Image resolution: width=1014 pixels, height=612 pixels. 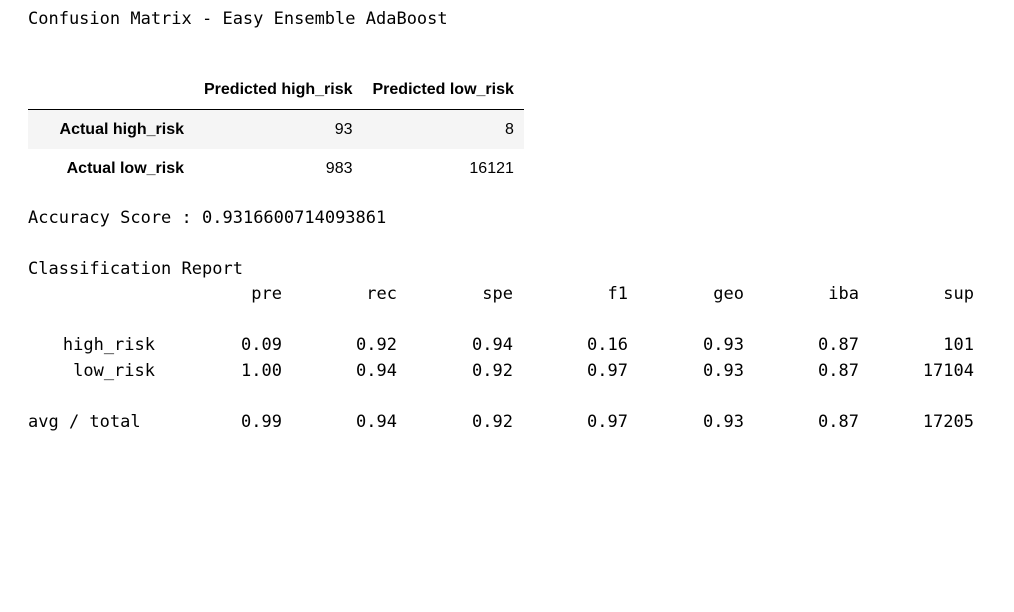 What do you see at coordinates (443, 90) in the screenshot?
I see `column-header: Predicted low_risk` at bounding box center [443, 90].